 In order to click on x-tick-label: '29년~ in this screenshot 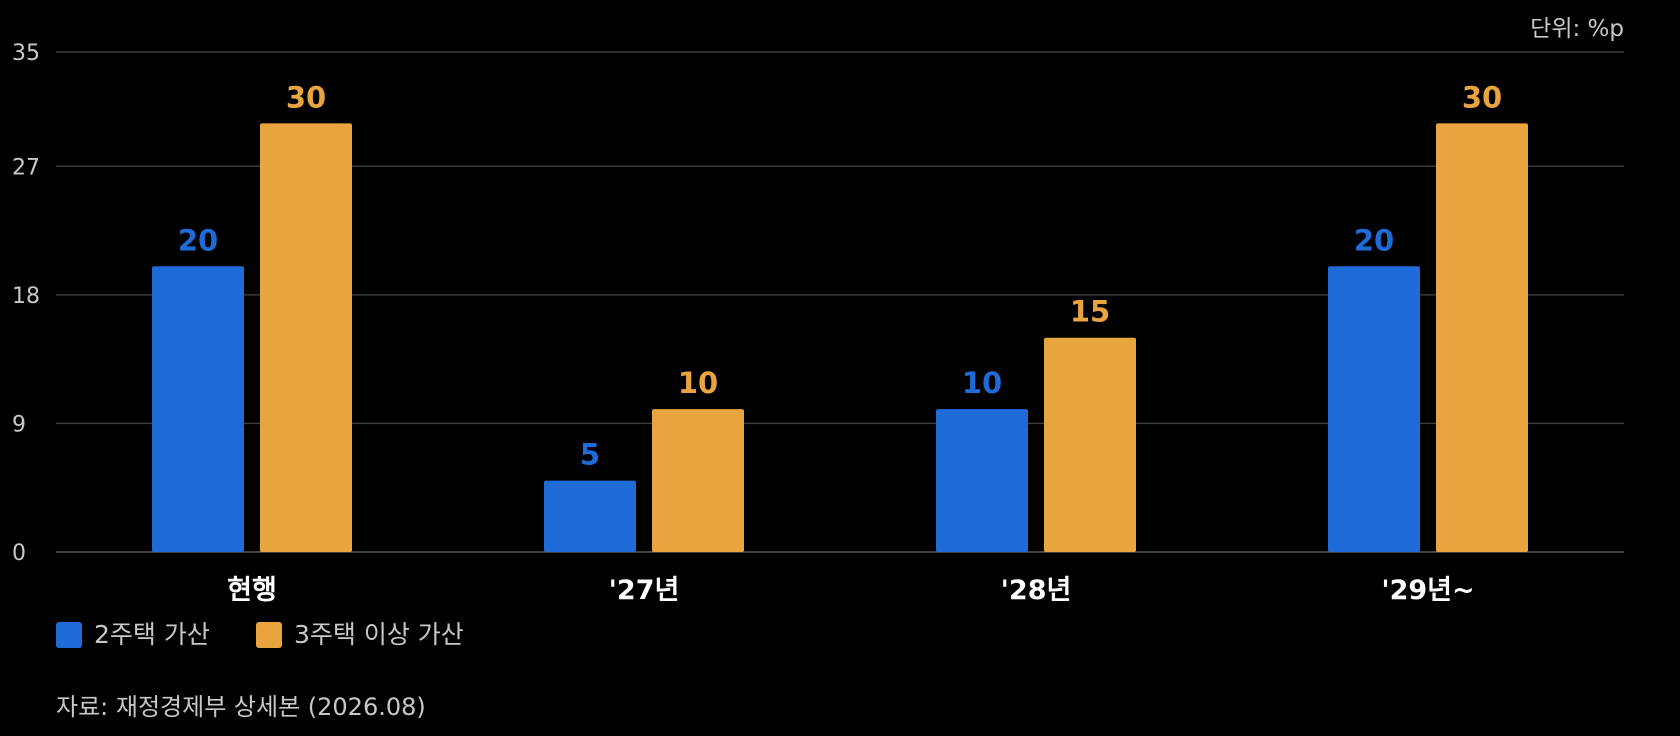, I will do `click(1427, 590)`.